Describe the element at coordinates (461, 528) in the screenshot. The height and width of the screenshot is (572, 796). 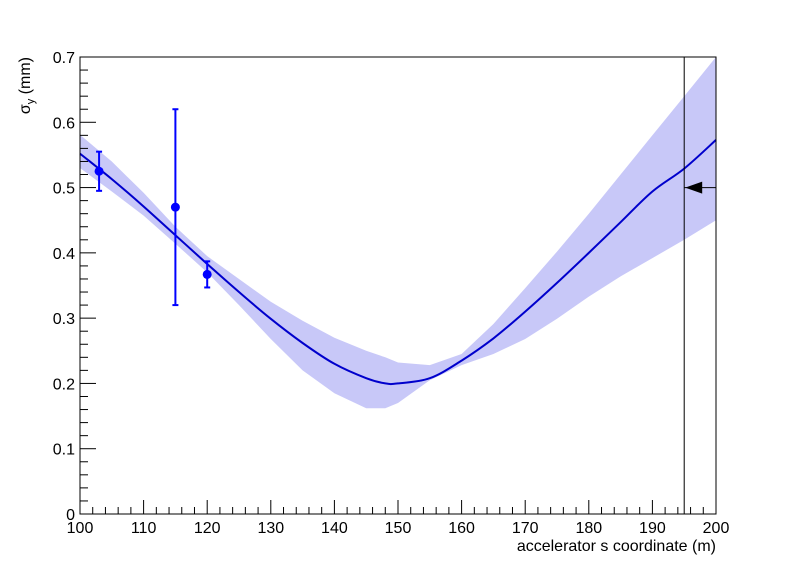
I see `x-tick-label: 160` at that location.